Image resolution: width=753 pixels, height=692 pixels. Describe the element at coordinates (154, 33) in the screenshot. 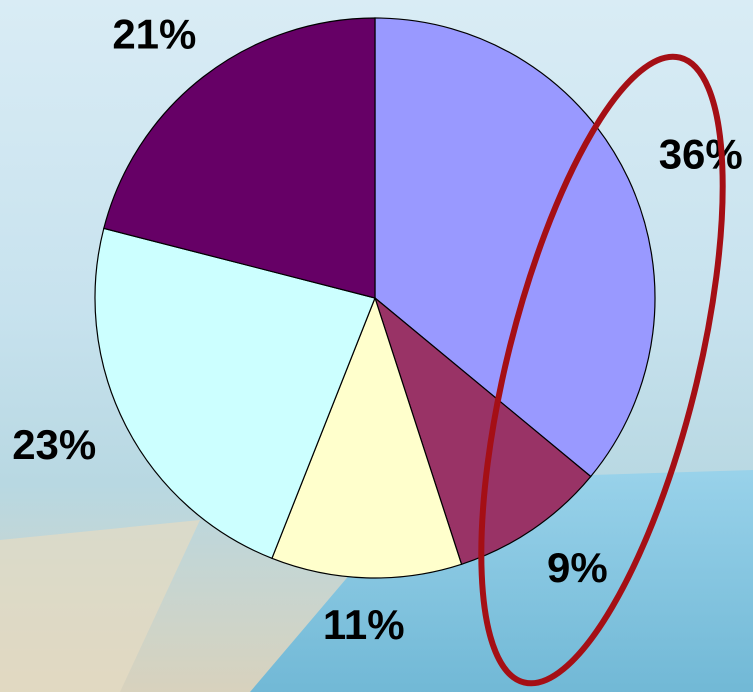

I see `data-label: 21%` at that location.